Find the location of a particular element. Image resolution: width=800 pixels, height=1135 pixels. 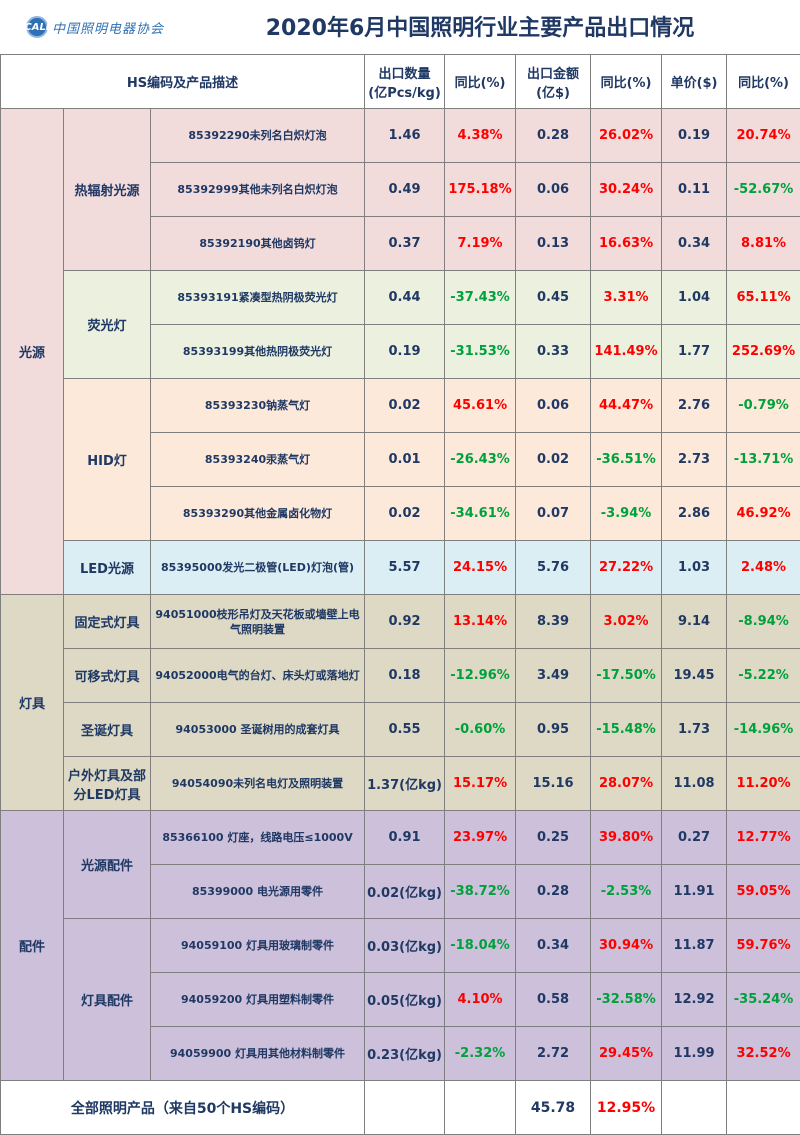

qty-yoy: 4.10% is located at coordinates (480, 1000).